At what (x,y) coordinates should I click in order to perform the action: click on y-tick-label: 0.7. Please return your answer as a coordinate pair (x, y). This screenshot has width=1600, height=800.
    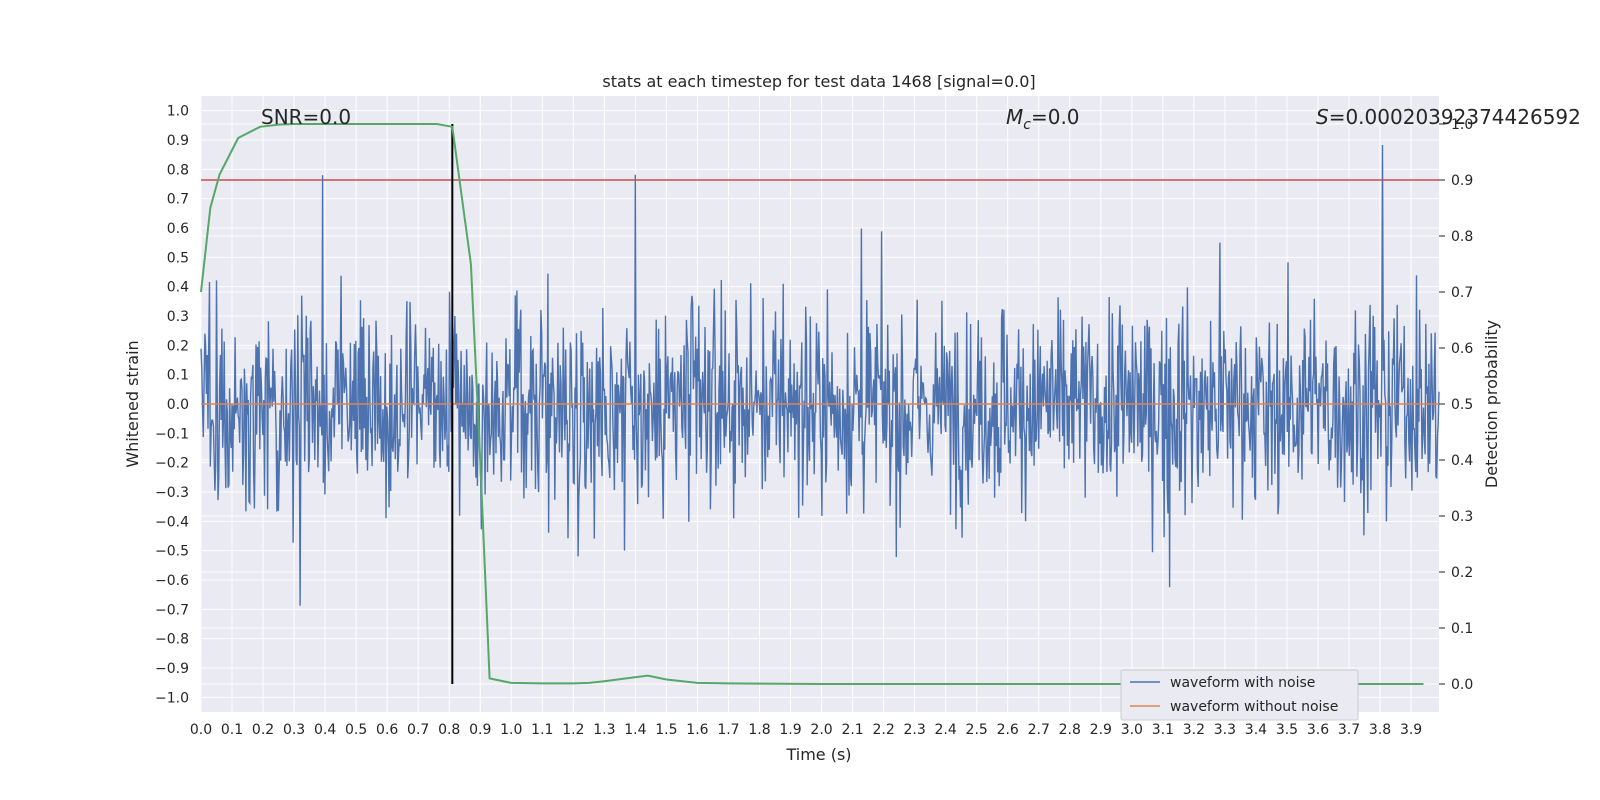
    Looking at the image, I should click on (178, 200).